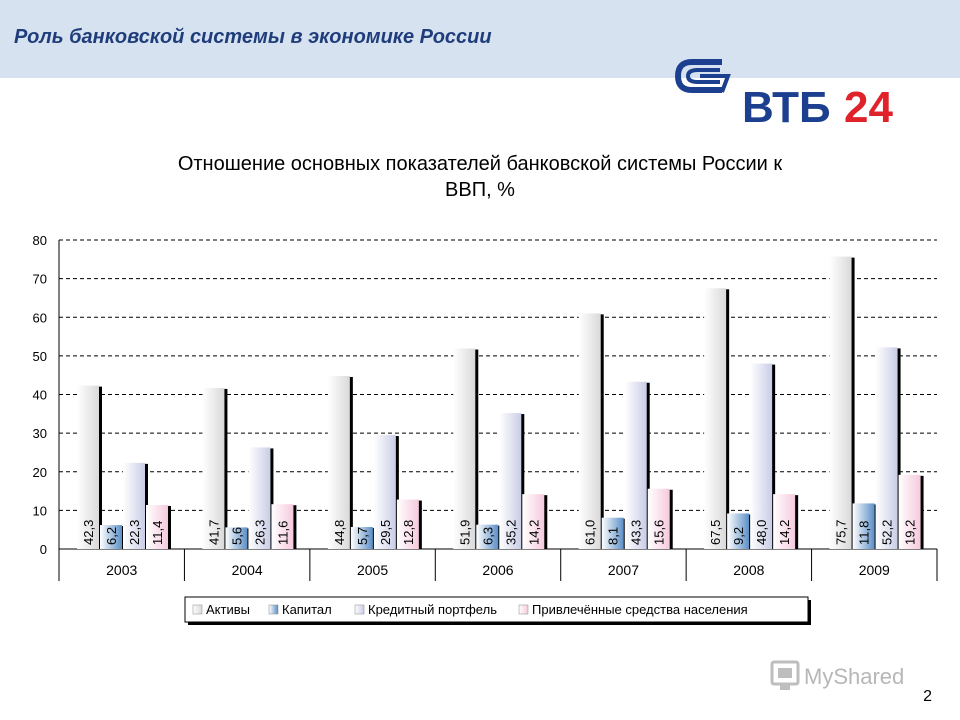 The height and width of the screenshot is (720, 960). I want to click on data-label: 22,3, so click(134, 532).